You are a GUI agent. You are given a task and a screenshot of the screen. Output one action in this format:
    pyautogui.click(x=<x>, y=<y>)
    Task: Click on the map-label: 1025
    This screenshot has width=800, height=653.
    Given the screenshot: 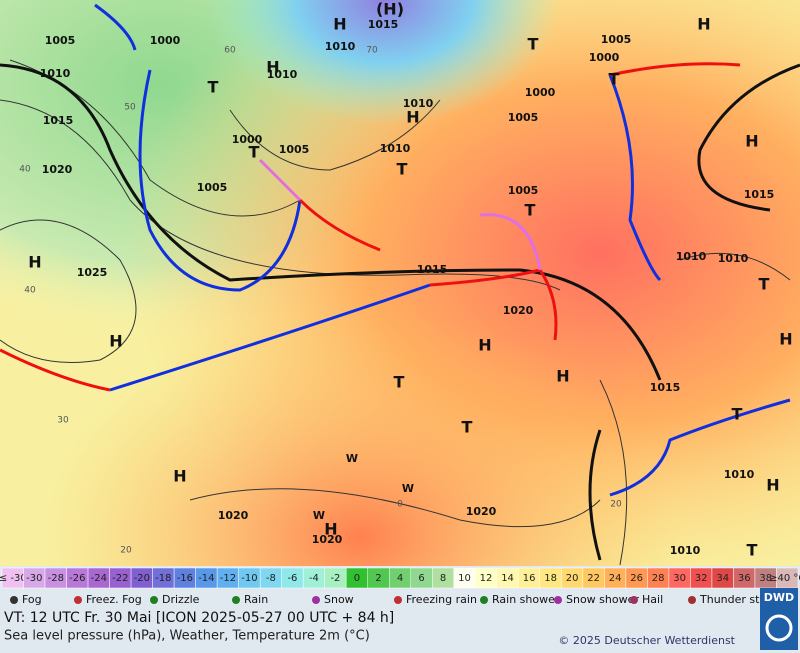 What is the action you would take?
    pyautogui.click(x=92, y=272)
    